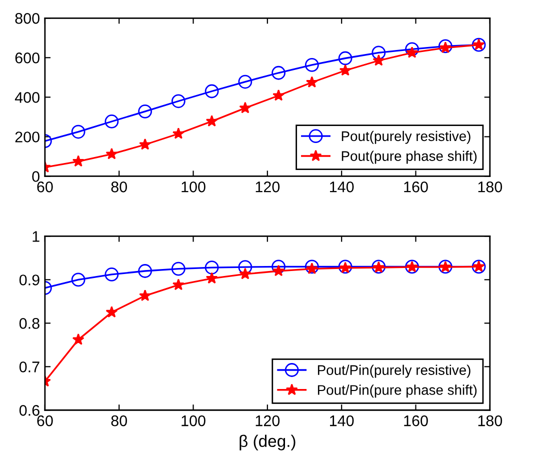 This screenshot has width=548, height=465. I want to click on y-tick-label: 0.6, so click(29, 410).